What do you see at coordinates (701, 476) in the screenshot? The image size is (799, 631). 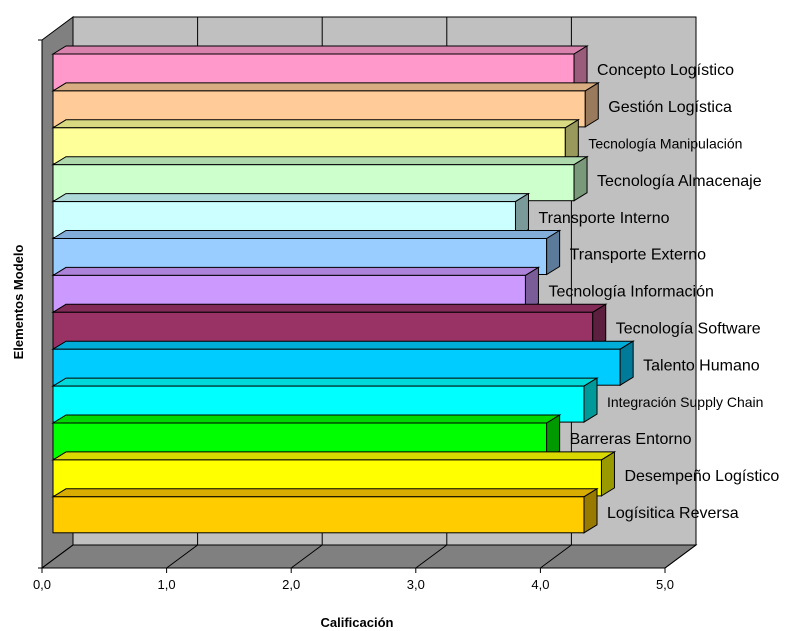 I see `category-label: Desempeño Logístico` at bounding box center [701, 476].